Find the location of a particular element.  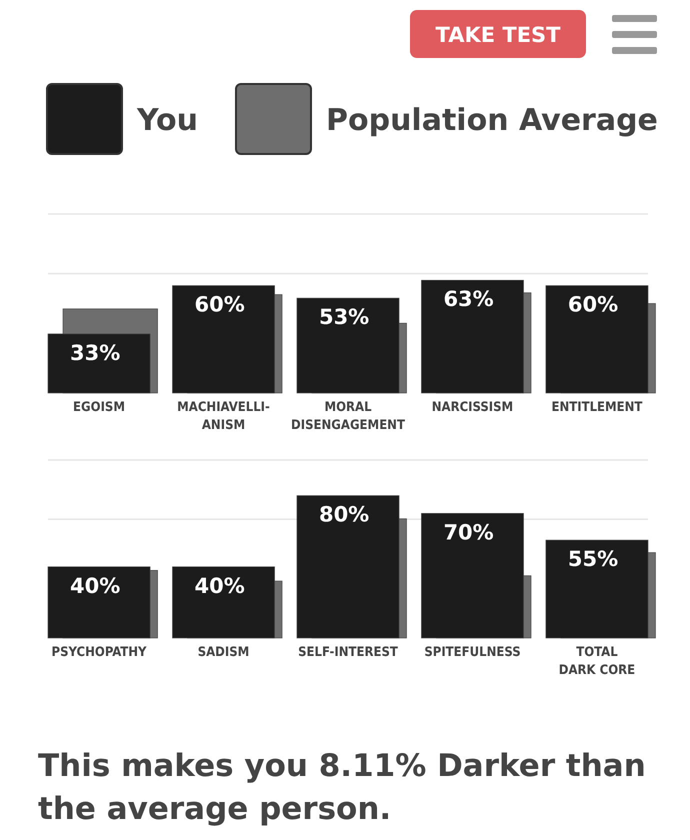

x-tick-label: ENTITLEMENT is located at coordinates (596, 407).